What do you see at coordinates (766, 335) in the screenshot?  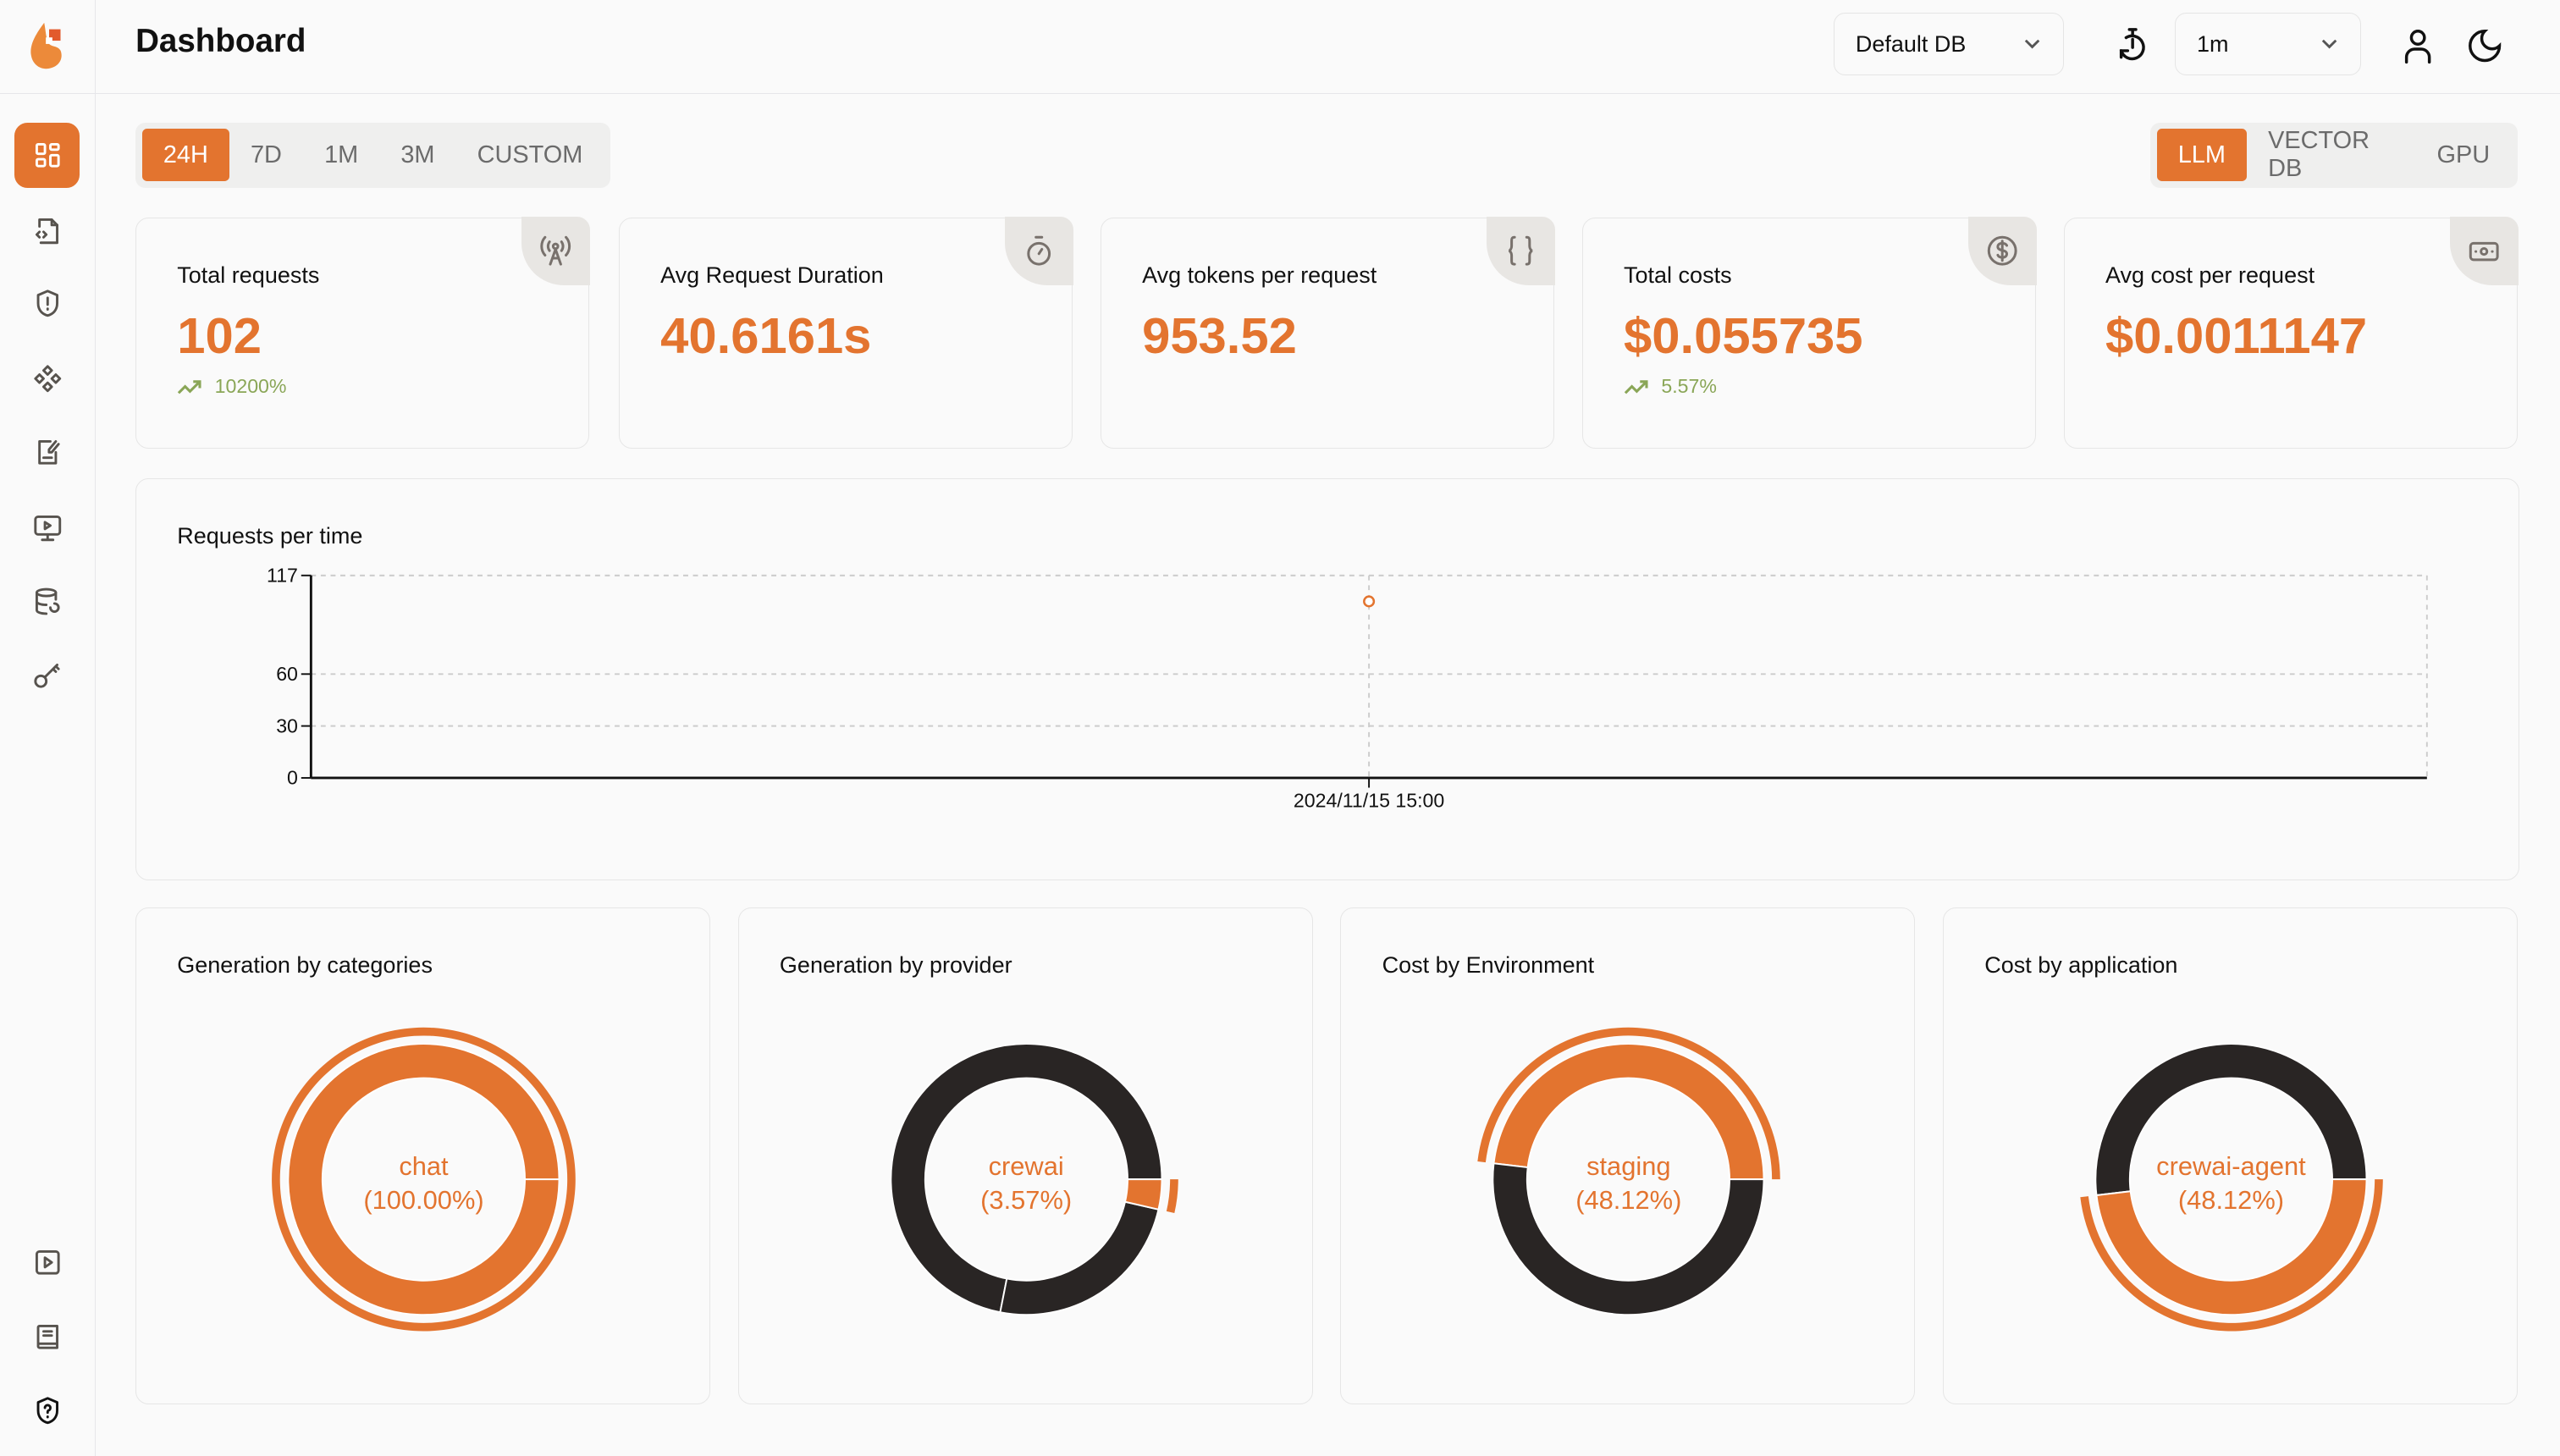 I see `stat-value: 40.6161s` at bounding box center [766, 335].